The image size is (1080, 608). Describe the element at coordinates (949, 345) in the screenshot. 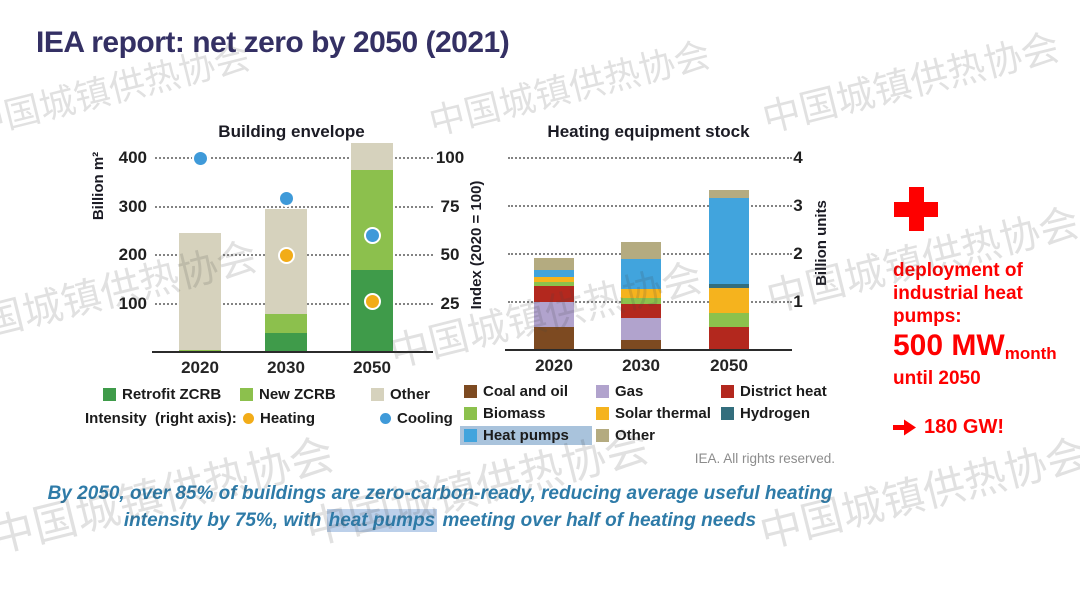

I see `capacity-number: 500 MW` at that location.